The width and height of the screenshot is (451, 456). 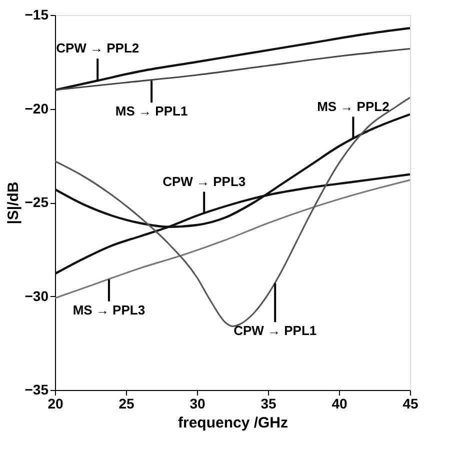 What do you see at coordinates (36, 14) in the screenshot?
I see `y-tick-label: −15` at bounding box center [36, 14].